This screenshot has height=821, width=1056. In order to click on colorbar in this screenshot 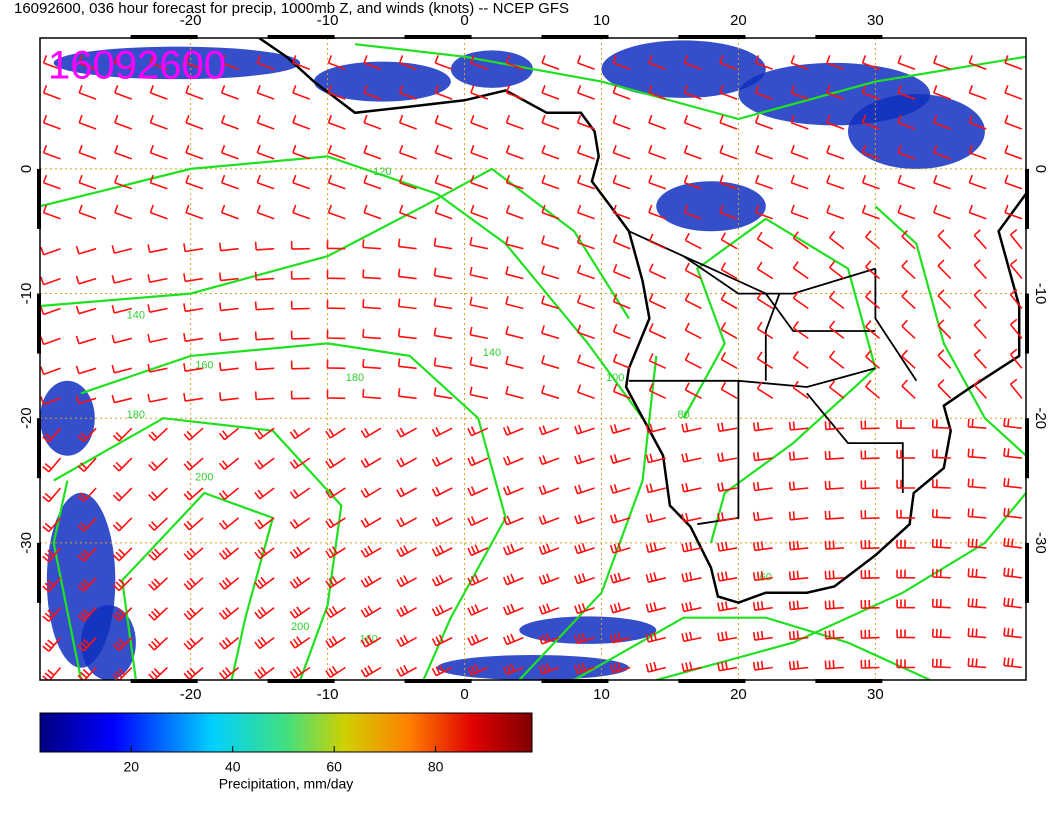, I will do `click(286, 732)`.